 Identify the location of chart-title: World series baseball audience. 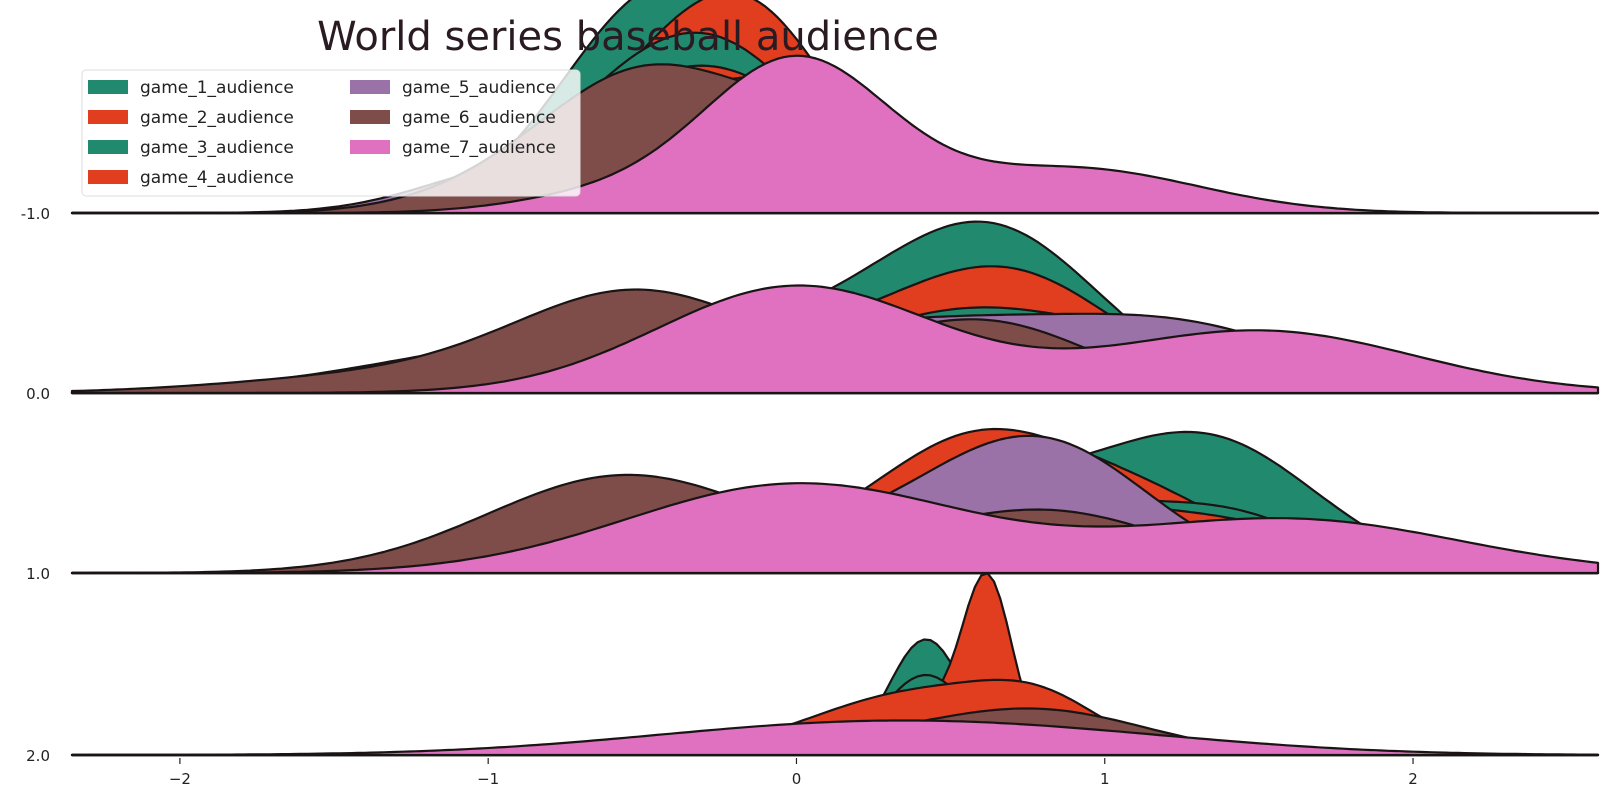
(628, 37).